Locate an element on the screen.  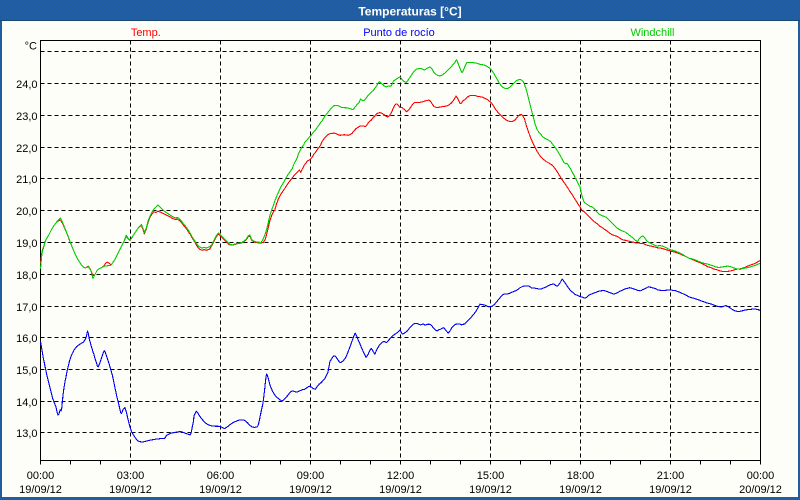
svg-text: Temperaturas [°C] is located at coordinates (409, 12).